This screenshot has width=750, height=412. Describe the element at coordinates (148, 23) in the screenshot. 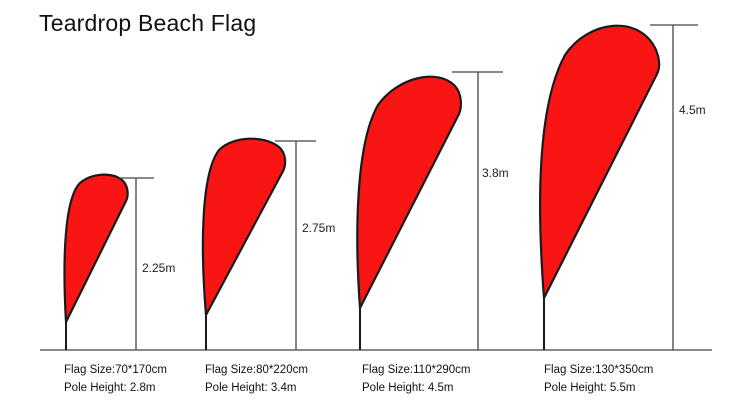

I see `page-title: Teardrop Beach Flag` at that location.